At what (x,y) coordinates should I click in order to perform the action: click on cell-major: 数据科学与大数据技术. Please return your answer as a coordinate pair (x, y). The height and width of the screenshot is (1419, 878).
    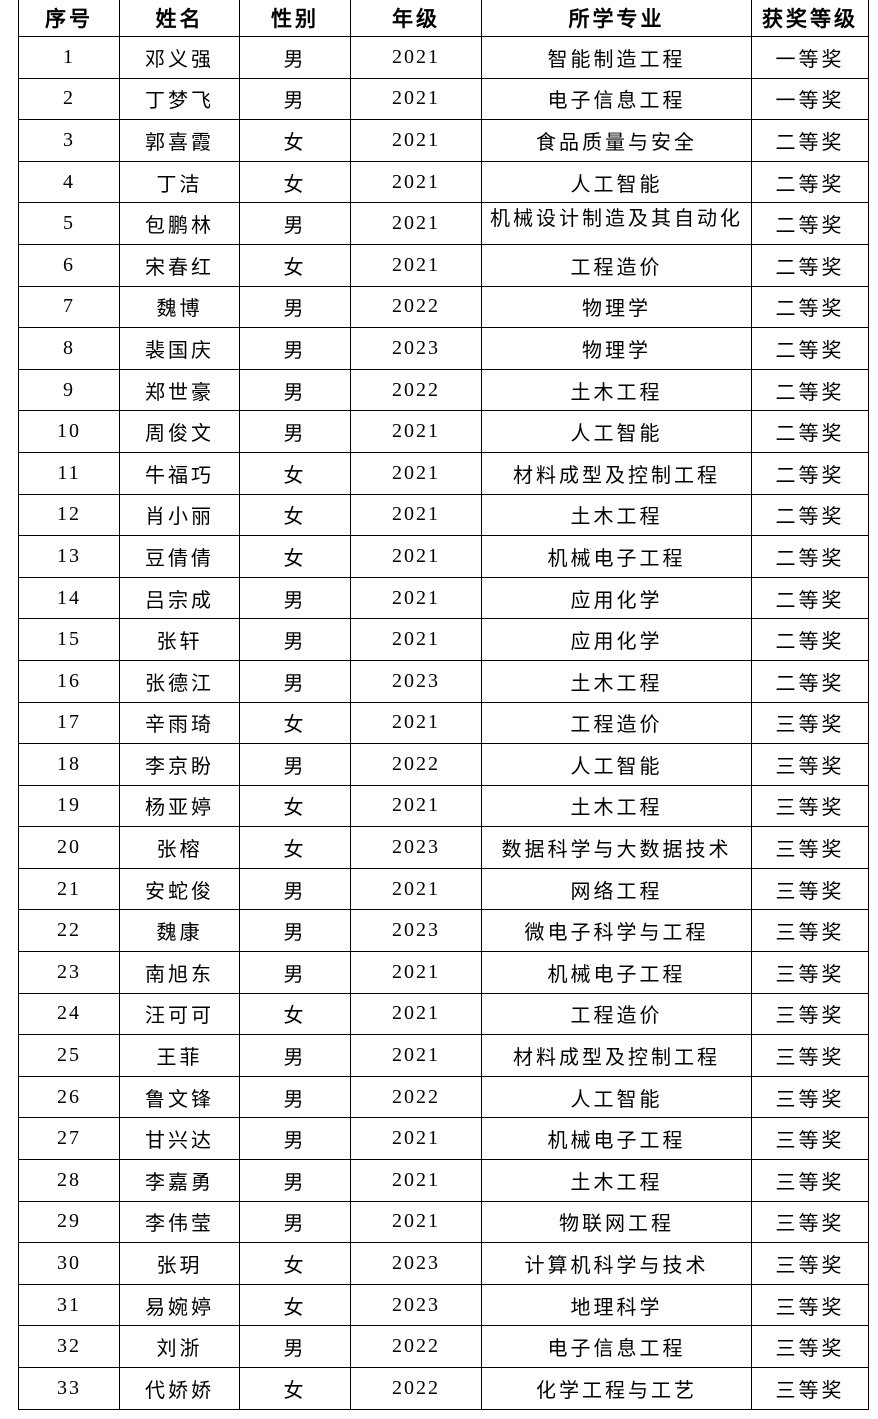
    Looking at the image, I should click on (616, 847).